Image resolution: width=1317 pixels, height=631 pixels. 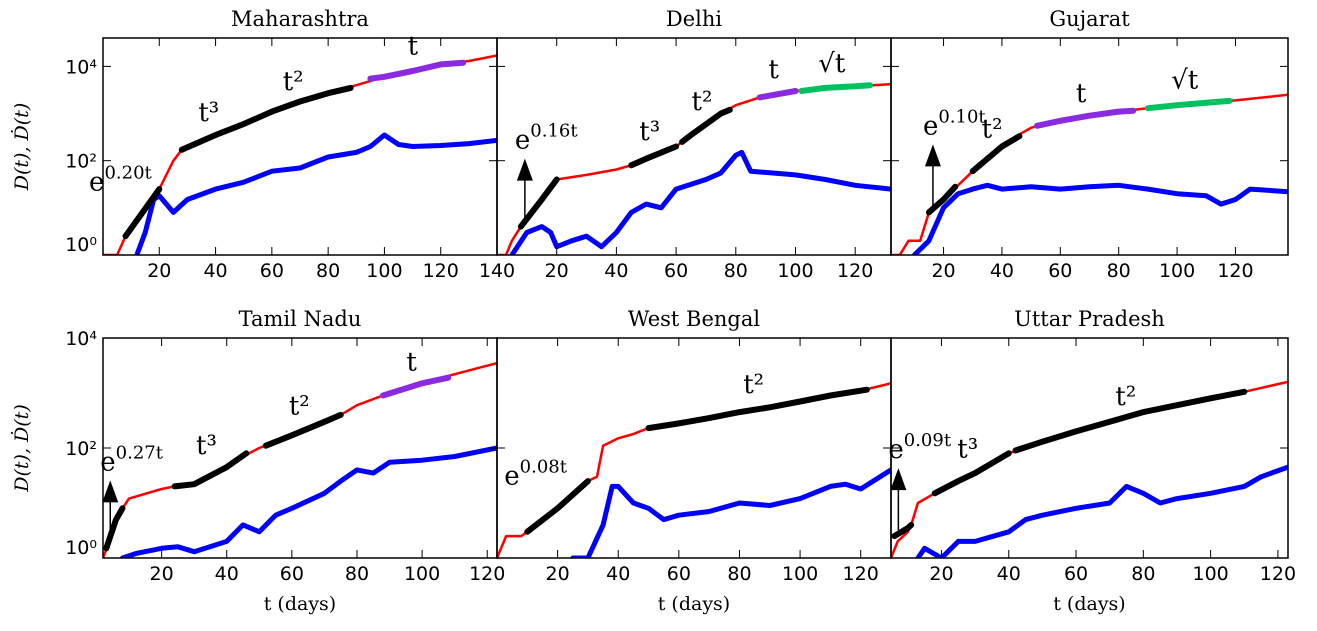 I want to click on fit-label-exponent: 0.10t, so click(x=962, y=116).